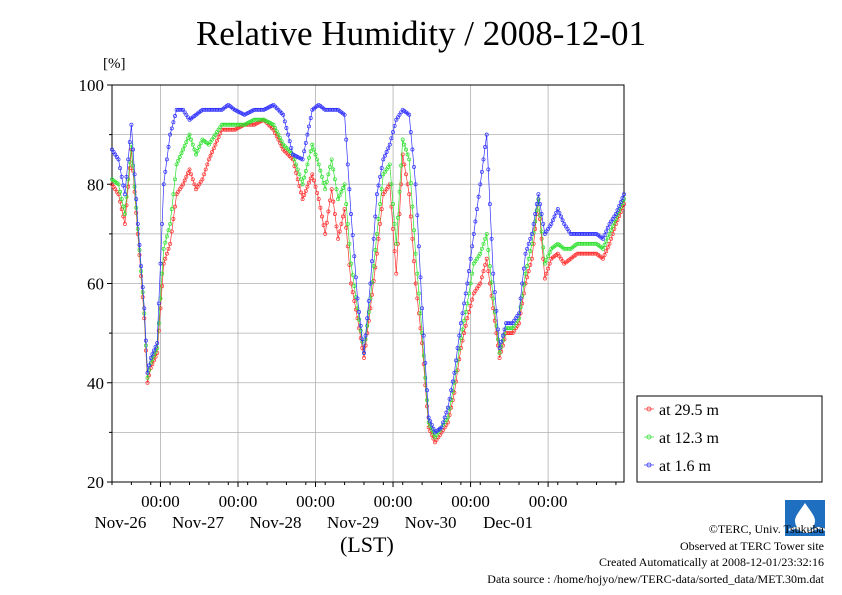  What do you see at coordinates (678, 466) in the screenshot?
I see `legend-item: at 1.6 m` at bounding box center [678, 466].